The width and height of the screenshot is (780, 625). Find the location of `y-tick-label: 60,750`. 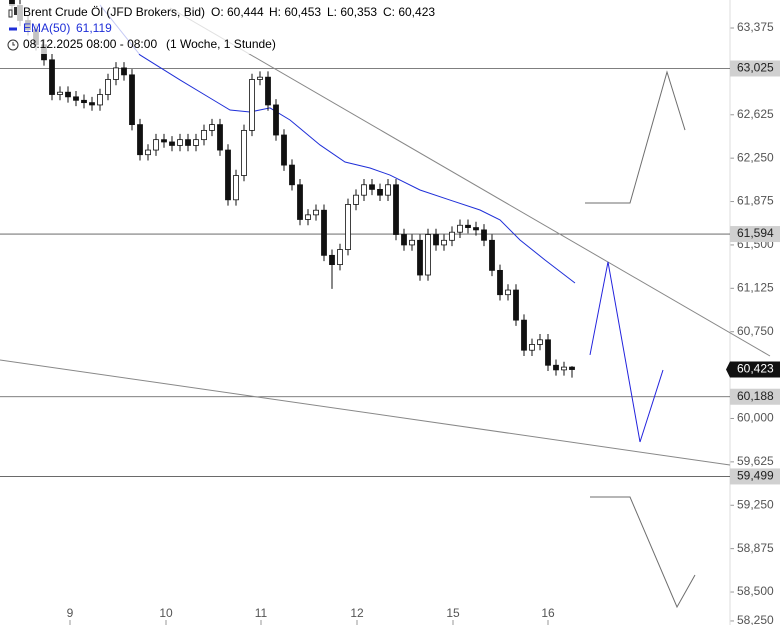

y-tick-label: 60,750 is located at coordinates (755, 331).